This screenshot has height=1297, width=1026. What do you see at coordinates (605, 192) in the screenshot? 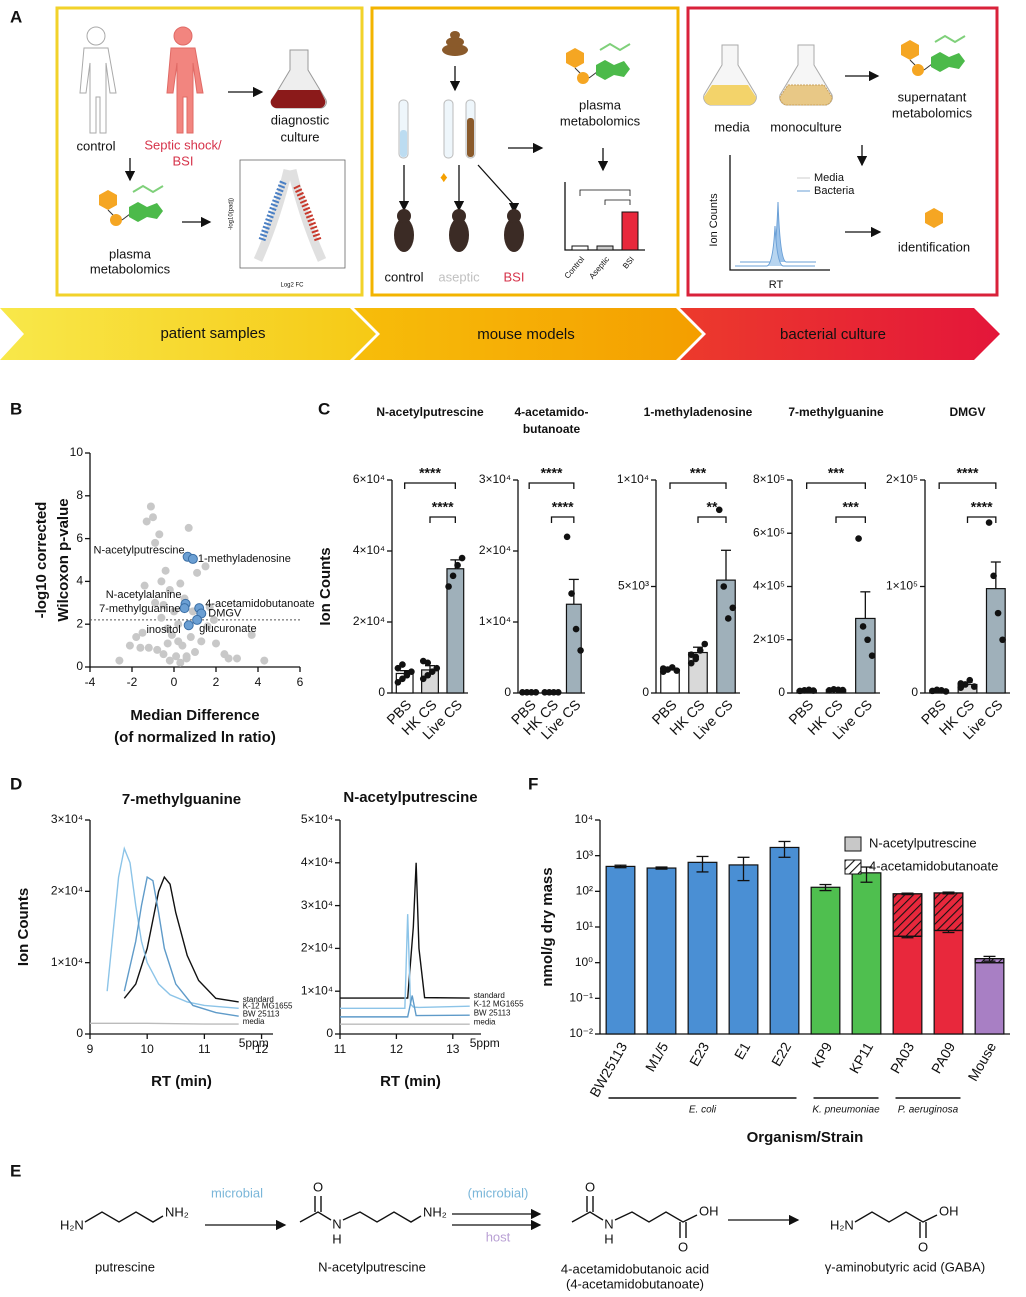
I see `bracket` at bounding box center [605, 192].